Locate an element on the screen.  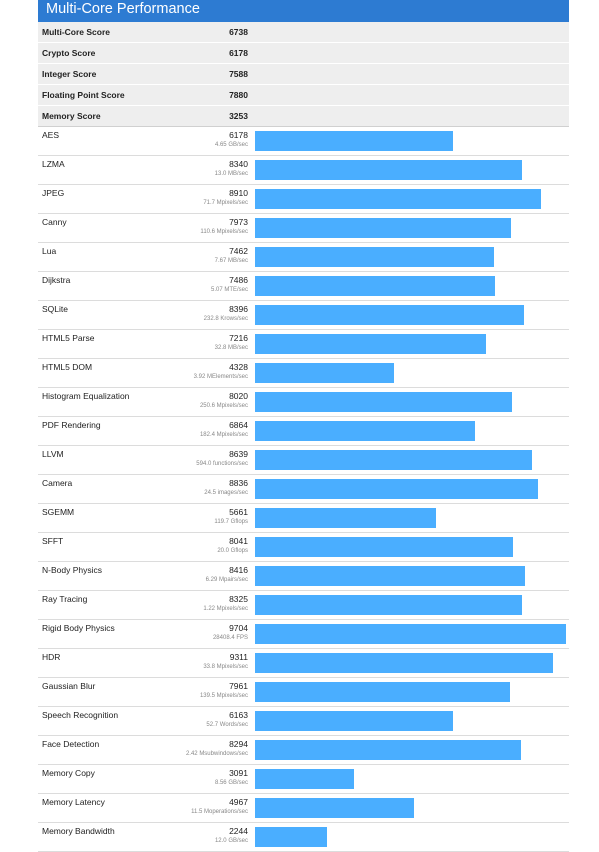
benchmark-row: HDR 9311 33.8 Mpixels/sec is located at coordinates (303, 663).